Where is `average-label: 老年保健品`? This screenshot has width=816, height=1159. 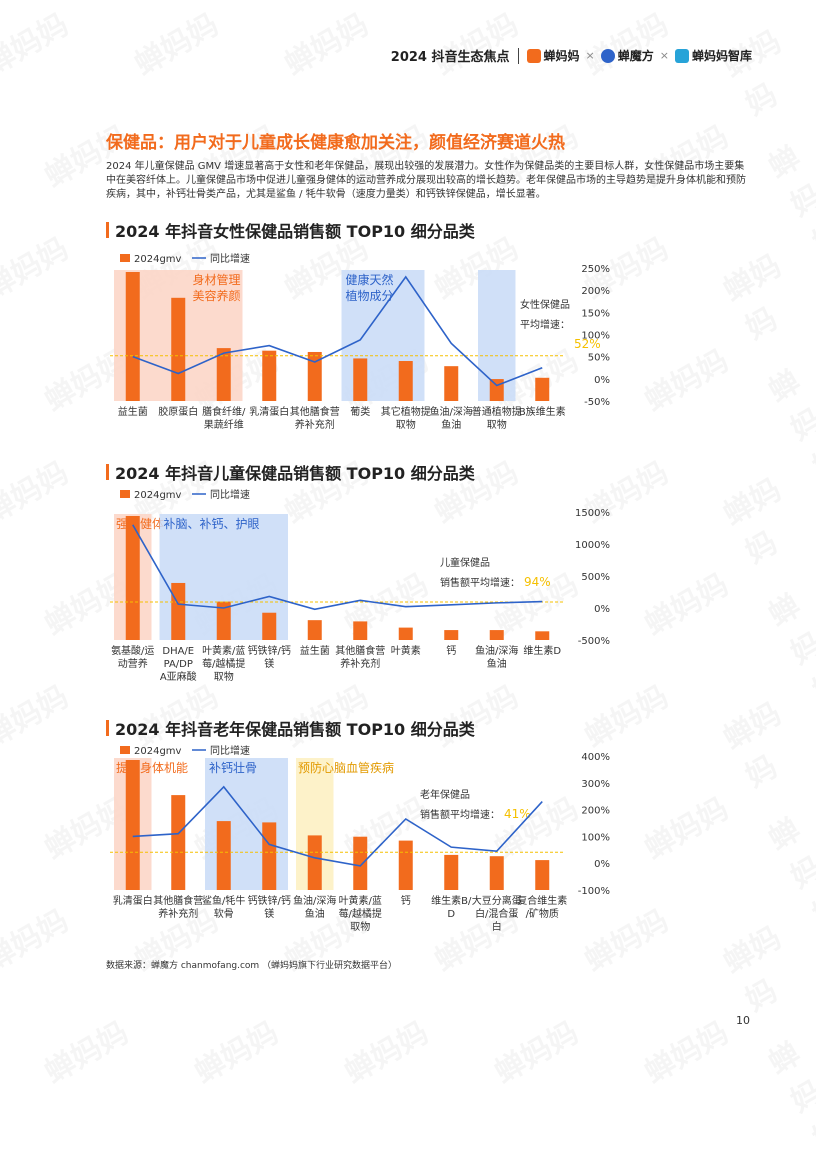 average-label: 老年保健品 is located at coordinates (445, 794).